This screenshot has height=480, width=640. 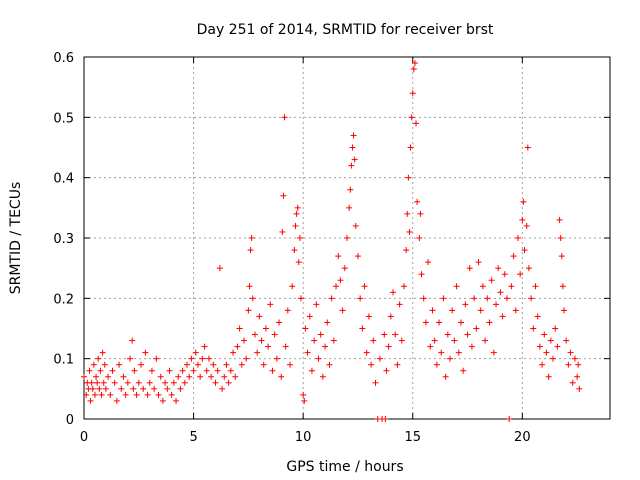 I want to click on x-tick-label: 5, so click(x=193, y=437).